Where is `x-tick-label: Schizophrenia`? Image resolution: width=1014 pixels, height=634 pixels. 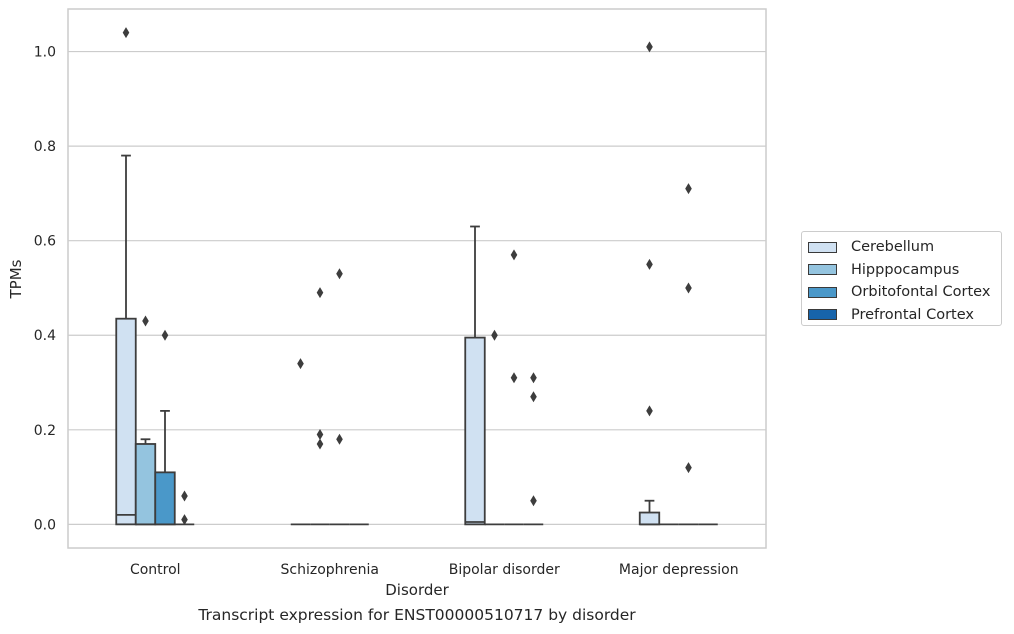 x-tick-label: Schizophrenia is located at coordinates (330, 570).